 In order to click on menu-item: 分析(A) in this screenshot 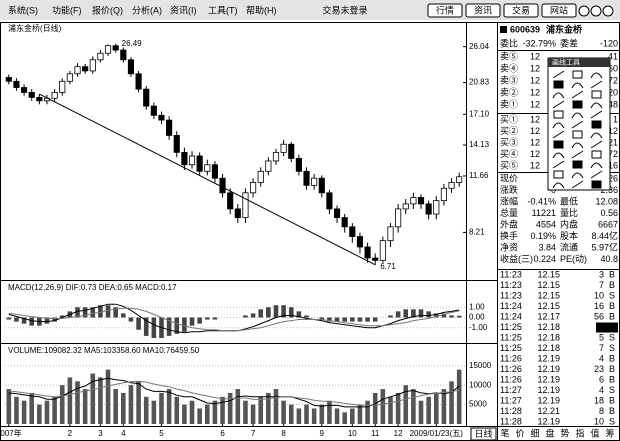, I will do `click(147, 9)`.